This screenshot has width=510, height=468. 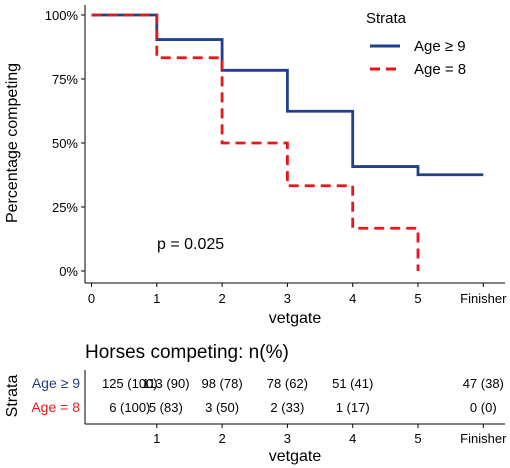 What do you see at coordinates (91, 298) in the screenshot?
I see `x-tick-label: 0` at bounding box center [91, 298].